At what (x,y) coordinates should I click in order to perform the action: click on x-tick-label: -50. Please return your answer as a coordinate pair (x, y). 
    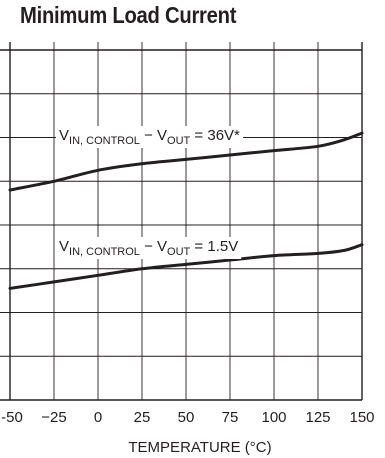
    Looking at the image, I should click on (12, 417).